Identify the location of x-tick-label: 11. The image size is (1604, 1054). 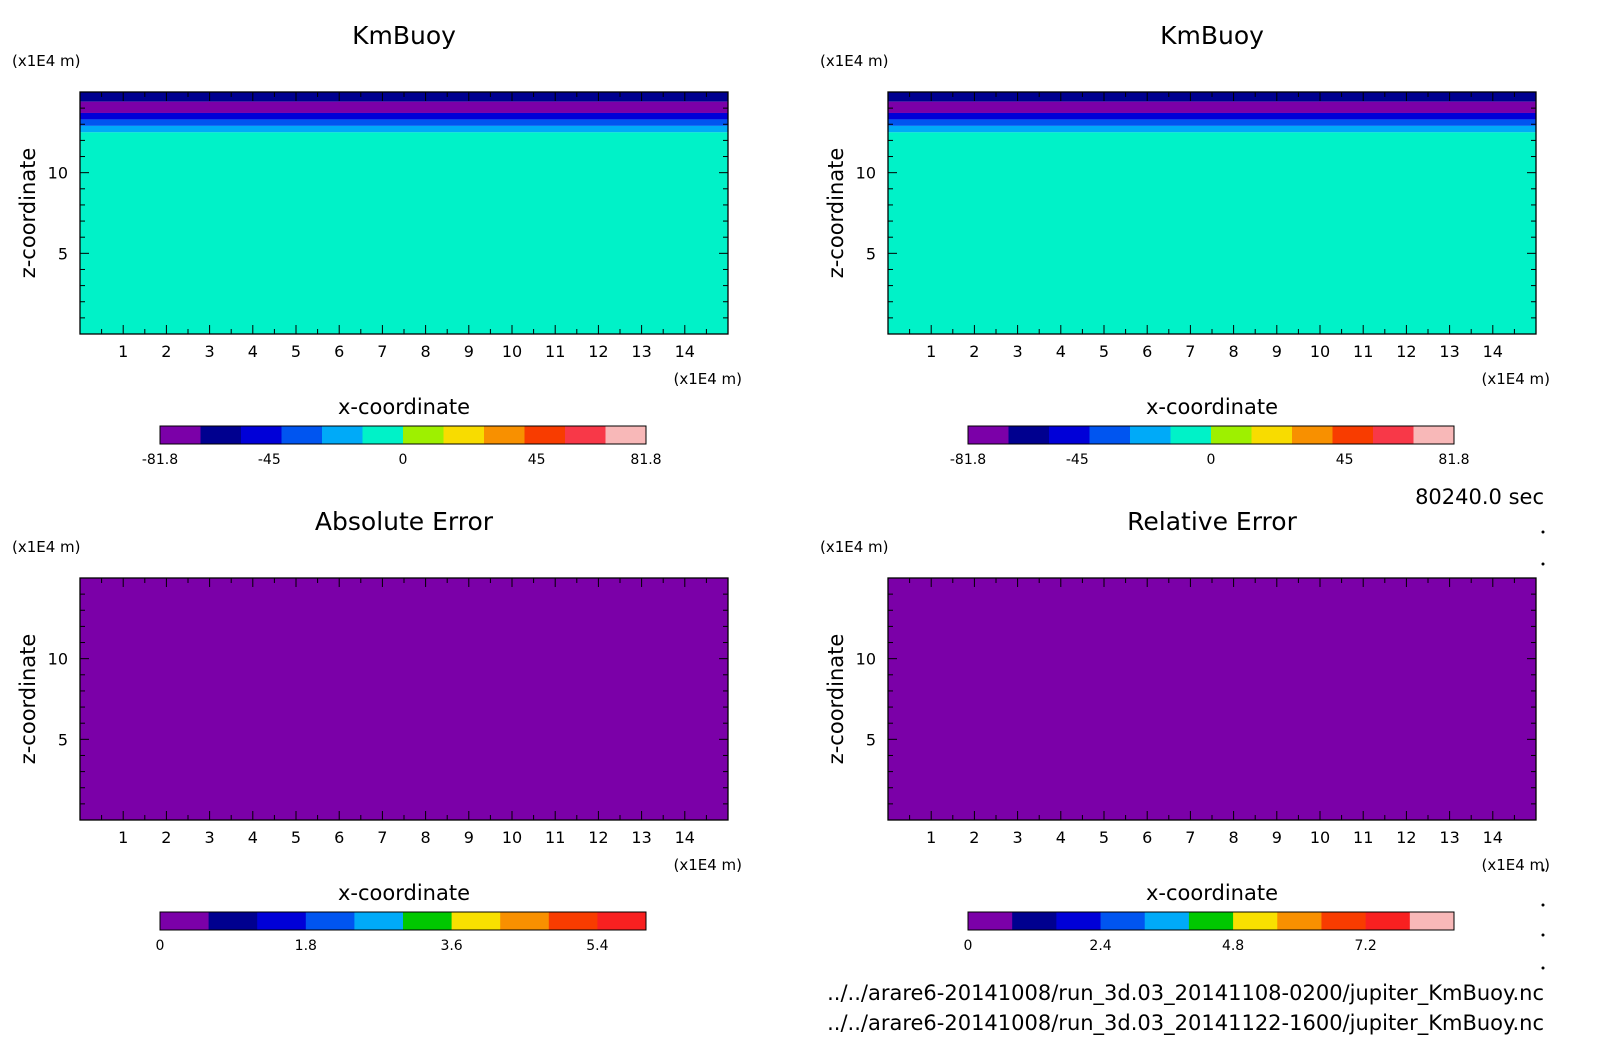
(555, 351).